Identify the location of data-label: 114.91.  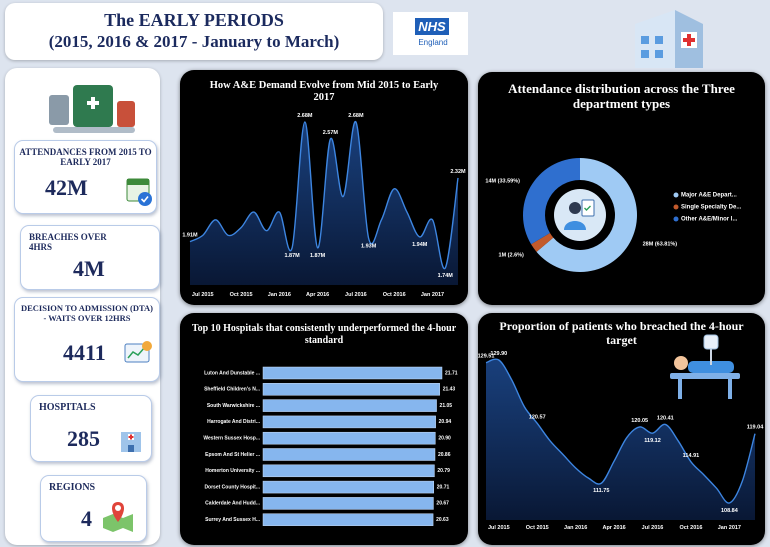
(691, 456).